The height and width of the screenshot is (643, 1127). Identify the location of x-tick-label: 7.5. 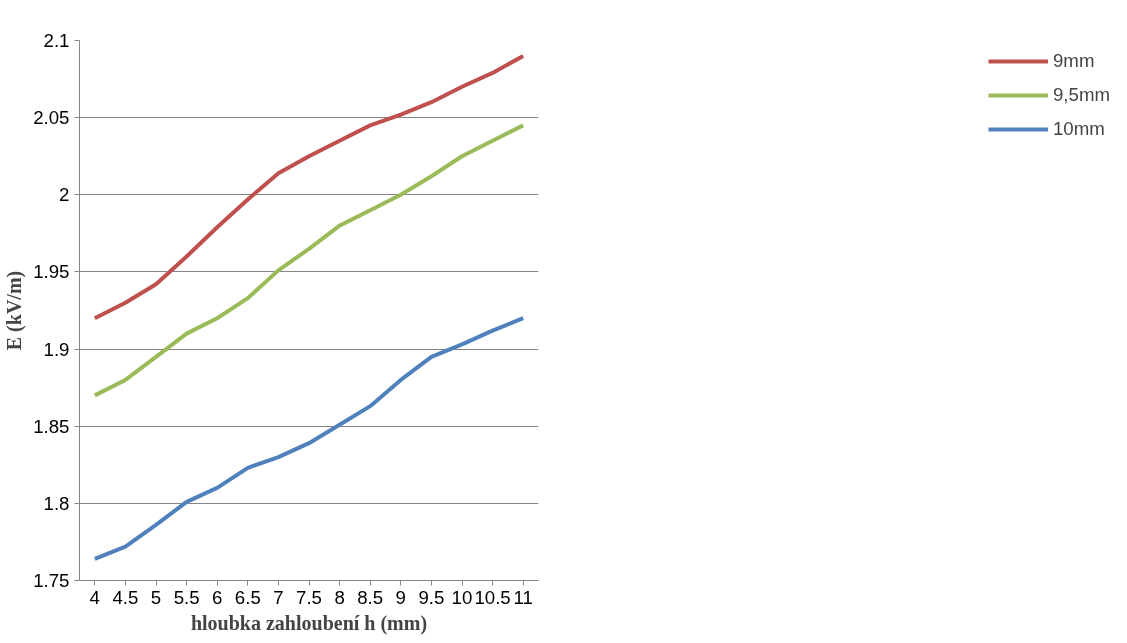
(309, 597).